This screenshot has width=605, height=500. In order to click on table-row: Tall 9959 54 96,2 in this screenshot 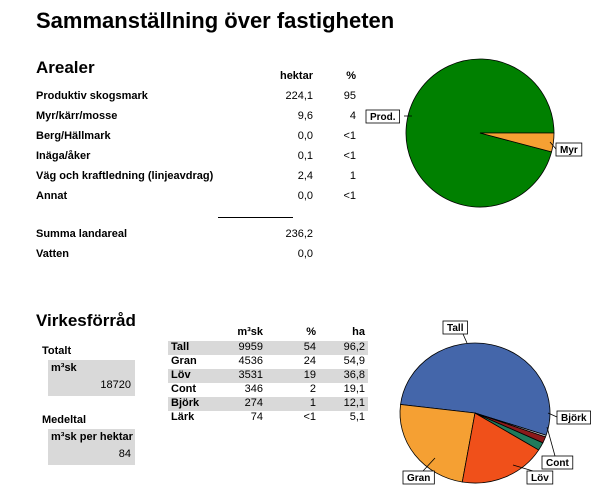, I will do `click(268, 348)`.